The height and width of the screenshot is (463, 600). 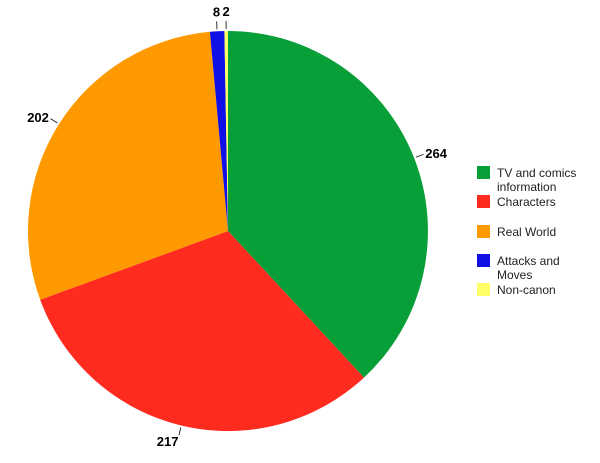 What do you see at coordinates (216, 11) in the screenshot?
I see `slice-value-label: 8` at bounding box center [216, 11].